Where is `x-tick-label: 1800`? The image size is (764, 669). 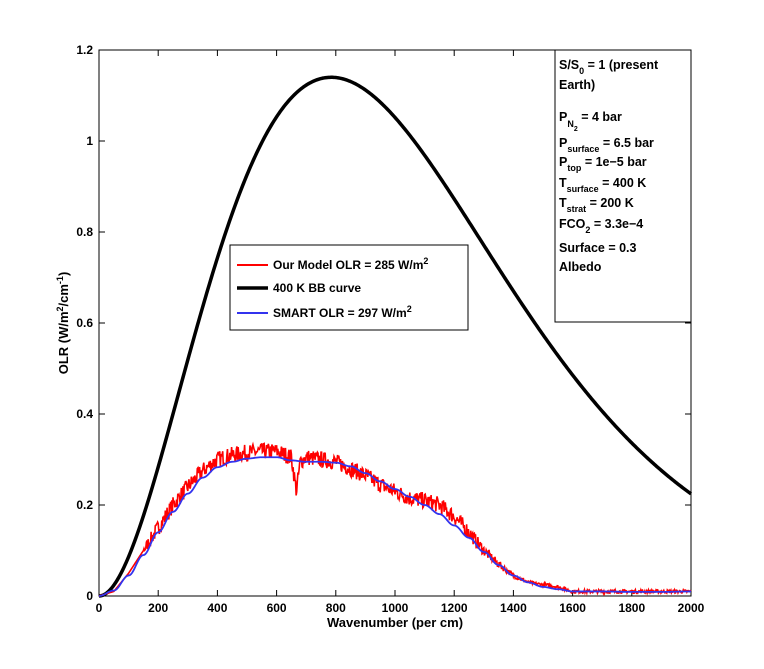 x-tick-label: 1800 is located at coordinates (631, 608).